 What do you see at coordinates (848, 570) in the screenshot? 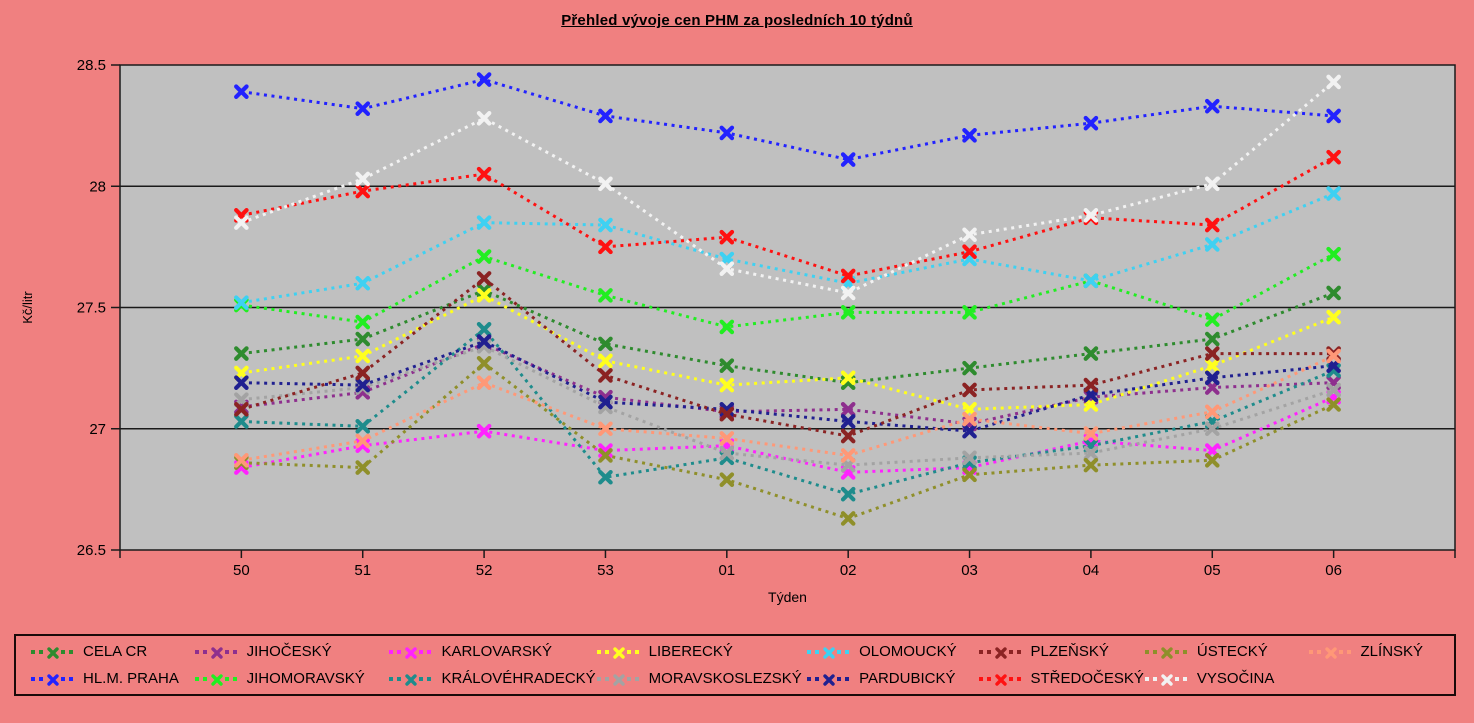
I see `x-tick-label: 02` at bounding box center [848, 570].